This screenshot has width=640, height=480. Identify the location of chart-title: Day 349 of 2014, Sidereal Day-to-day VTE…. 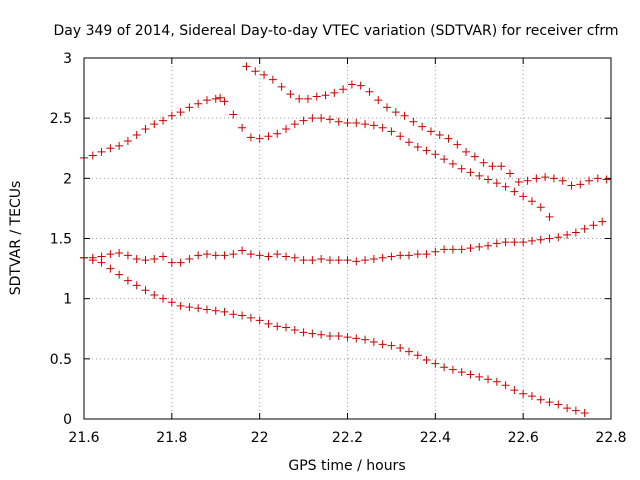
(336, 31).